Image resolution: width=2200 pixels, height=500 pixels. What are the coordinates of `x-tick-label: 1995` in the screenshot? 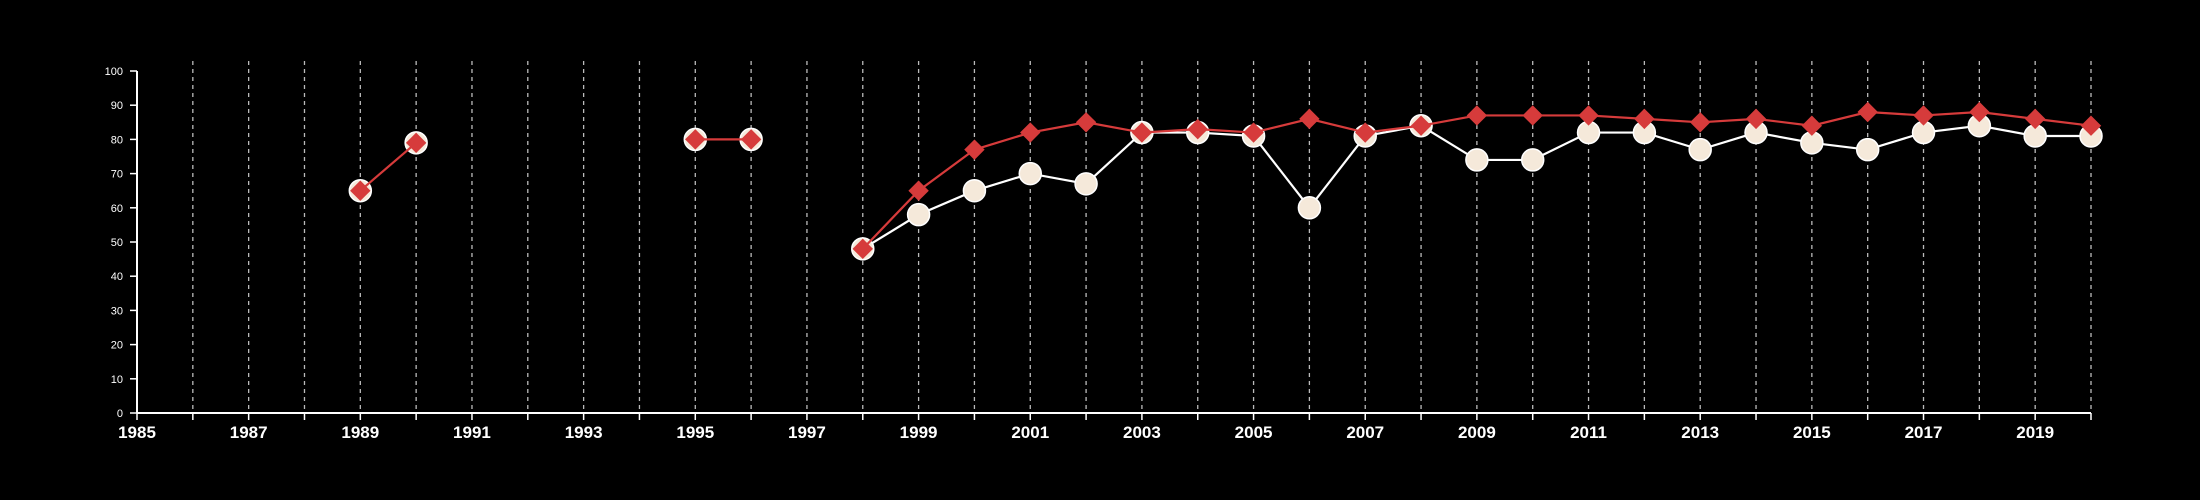 It's located at (695, 432).